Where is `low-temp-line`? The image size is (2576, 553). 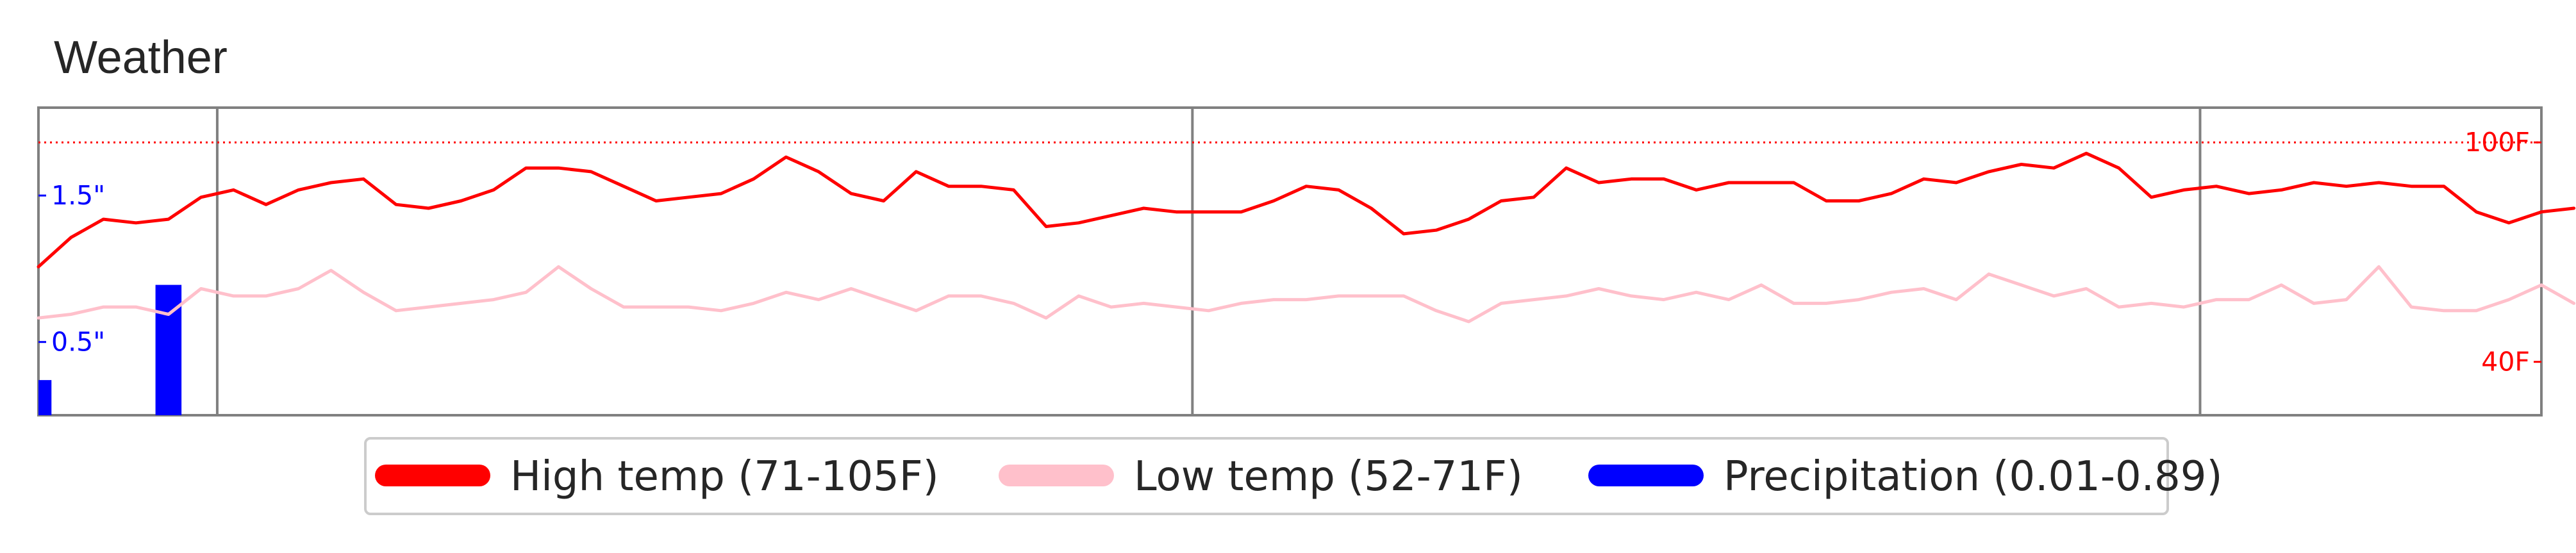
low-temp-line is located at coordinates (1306, 294).